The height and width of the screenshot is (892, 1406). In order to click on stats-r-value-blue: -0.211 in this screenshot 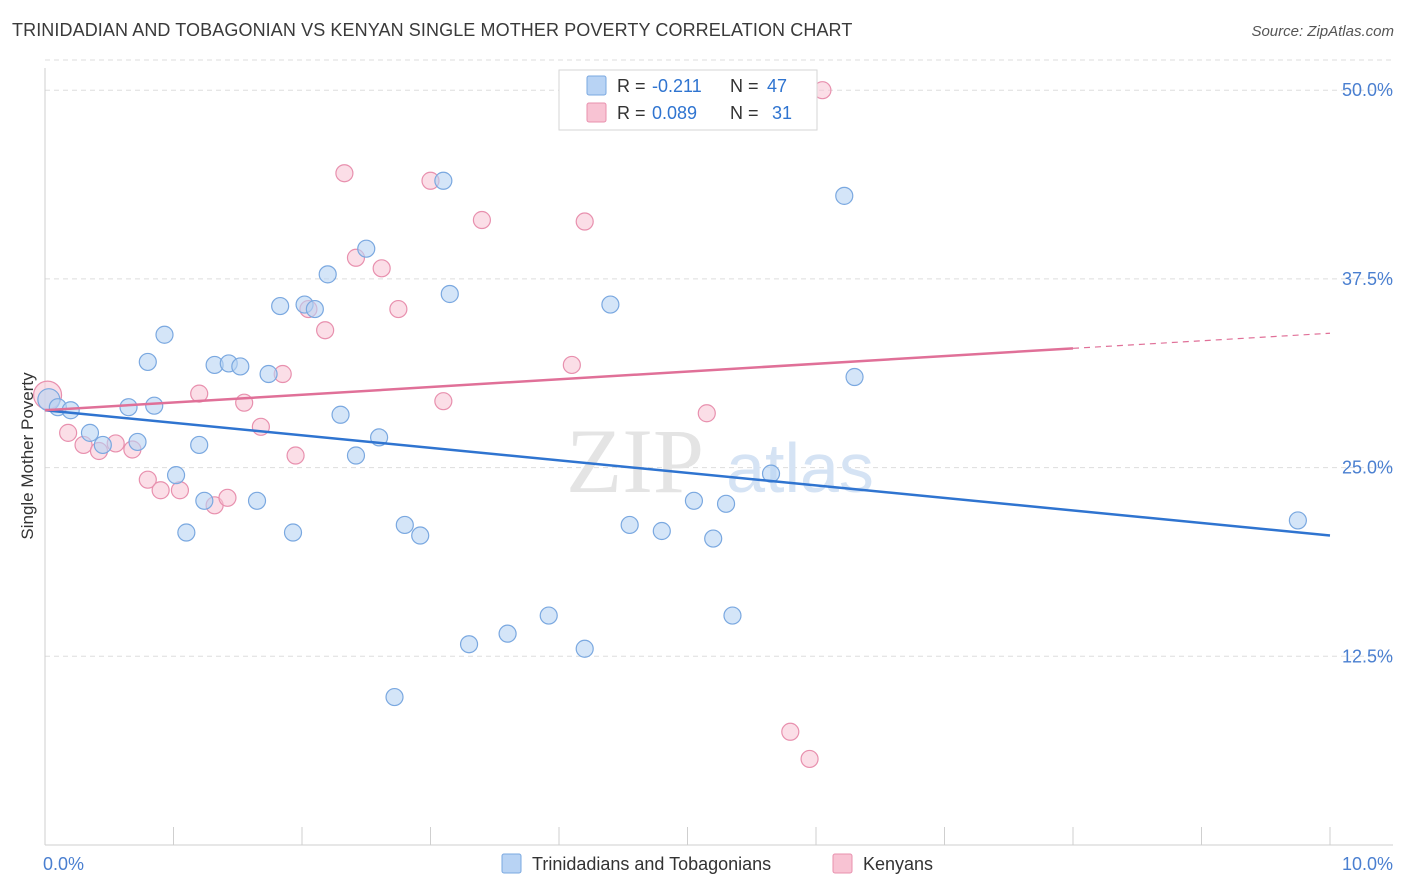, I will do `click(677, 86)`.